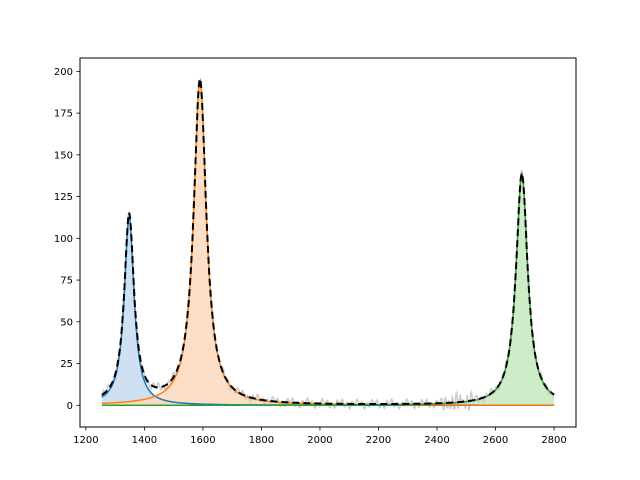  Describe the element at coordinates (436, 440) in the screenshot. I see `x-tick-label: 2400` at that location.